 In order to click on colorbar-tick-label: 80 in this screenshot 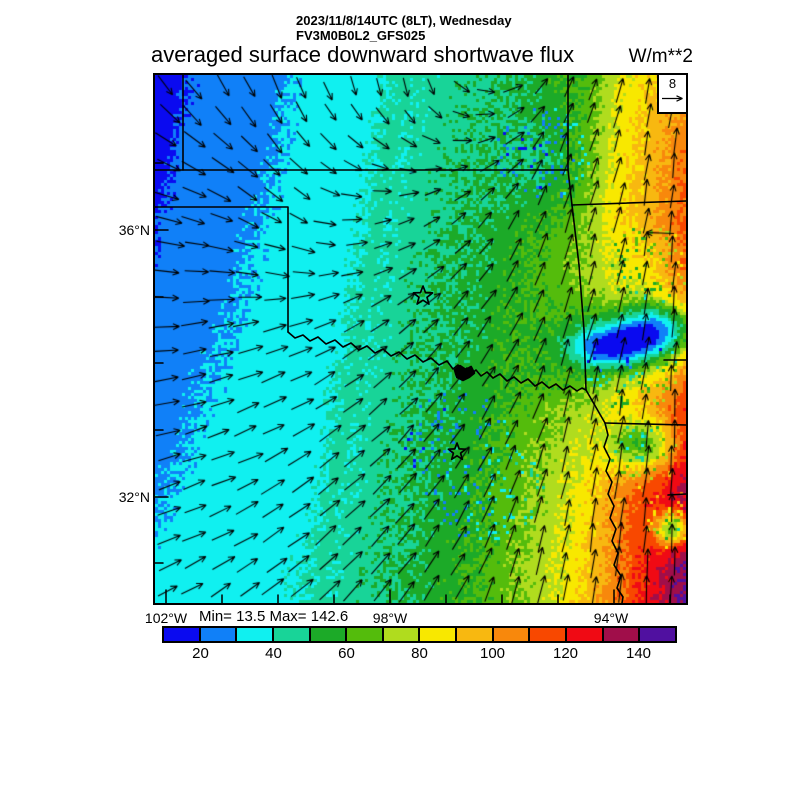, I will do `click(419, 653)`.